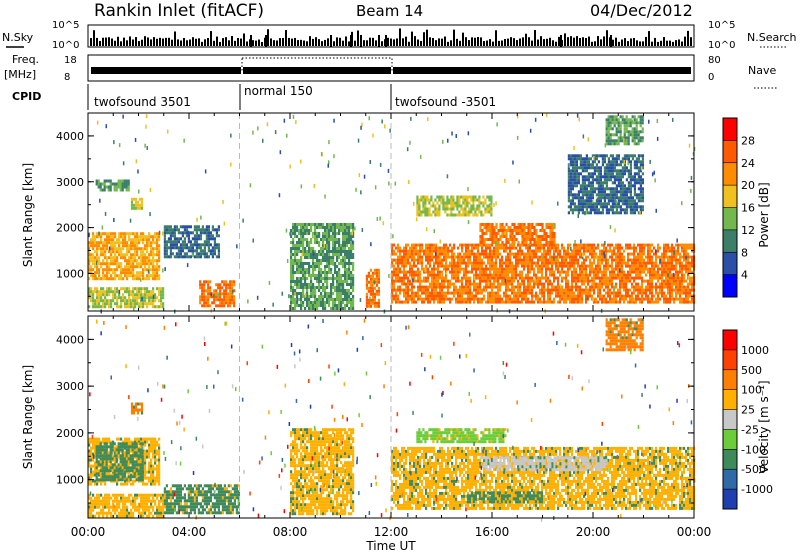 Image resolution: width=800 pixels, height=554 pixels. I want to click on colorbar-tick-label: 1000, so click(755, 350).